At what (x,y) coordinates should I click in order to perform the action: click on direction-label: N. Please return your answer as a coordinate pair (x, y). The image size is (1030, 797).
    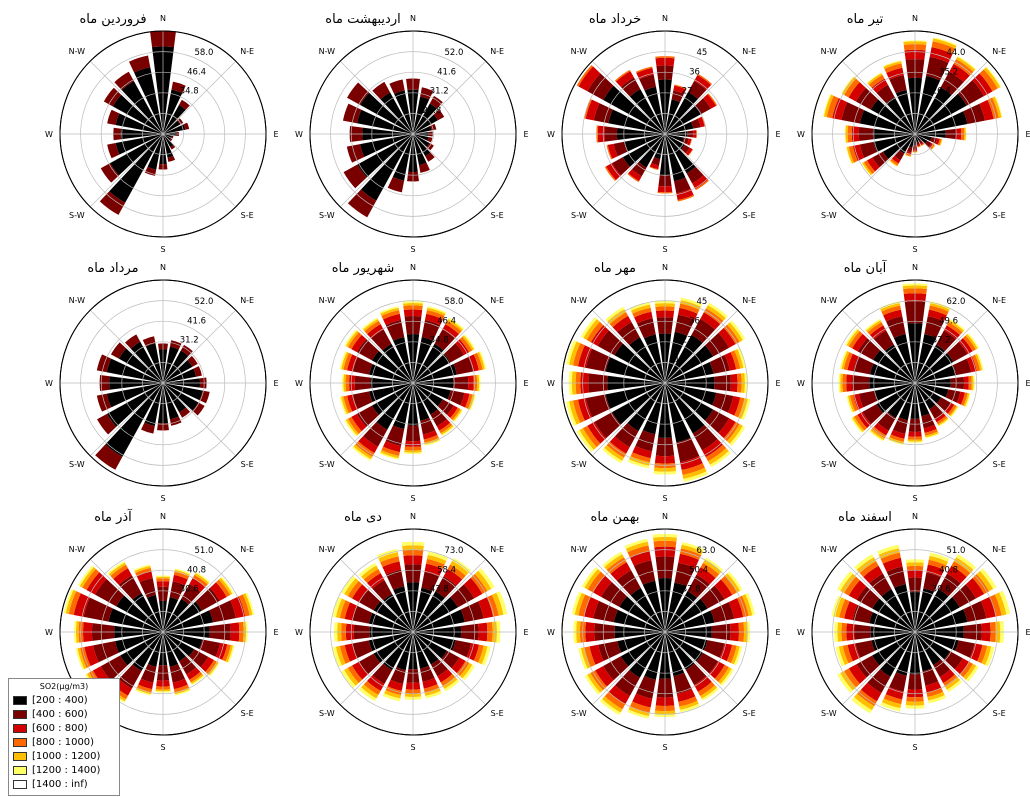
    Looking at the image, I should click on (665, 267).